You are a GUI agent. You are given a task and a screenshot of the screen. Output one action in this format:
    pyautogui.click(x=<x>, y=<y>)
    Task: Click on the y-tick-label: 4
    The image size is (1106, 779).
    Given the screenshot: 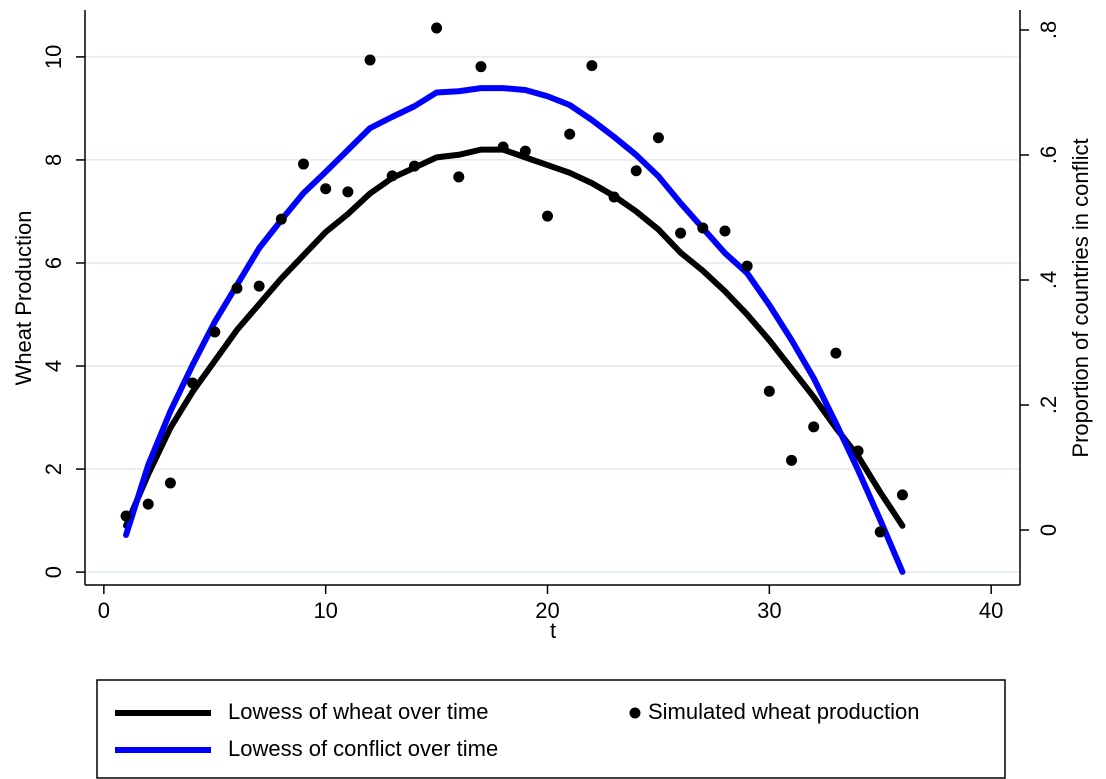 What is the action you would take?
    pyautogui.click(x=53, y=366)
    